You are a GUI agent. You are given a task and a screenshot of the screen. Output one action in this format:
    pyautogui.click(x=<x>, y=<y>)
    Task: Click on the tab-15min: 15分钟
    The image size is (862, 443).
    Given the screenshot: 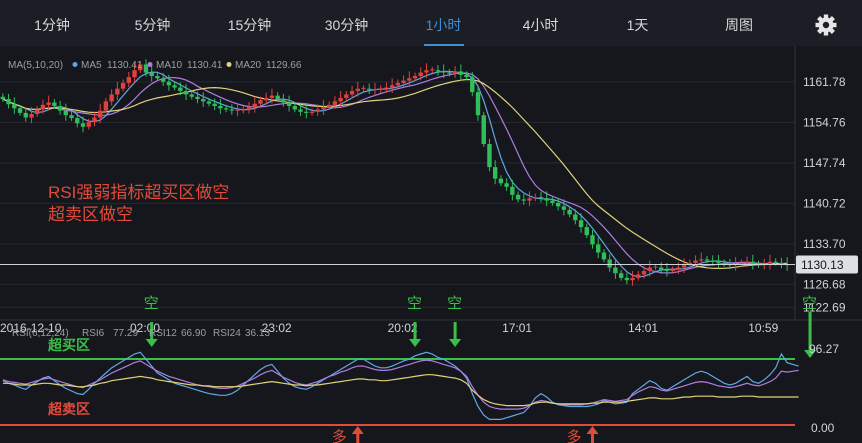 What is the action you would take?
    pyautogui.click(x=249, y=25)
    